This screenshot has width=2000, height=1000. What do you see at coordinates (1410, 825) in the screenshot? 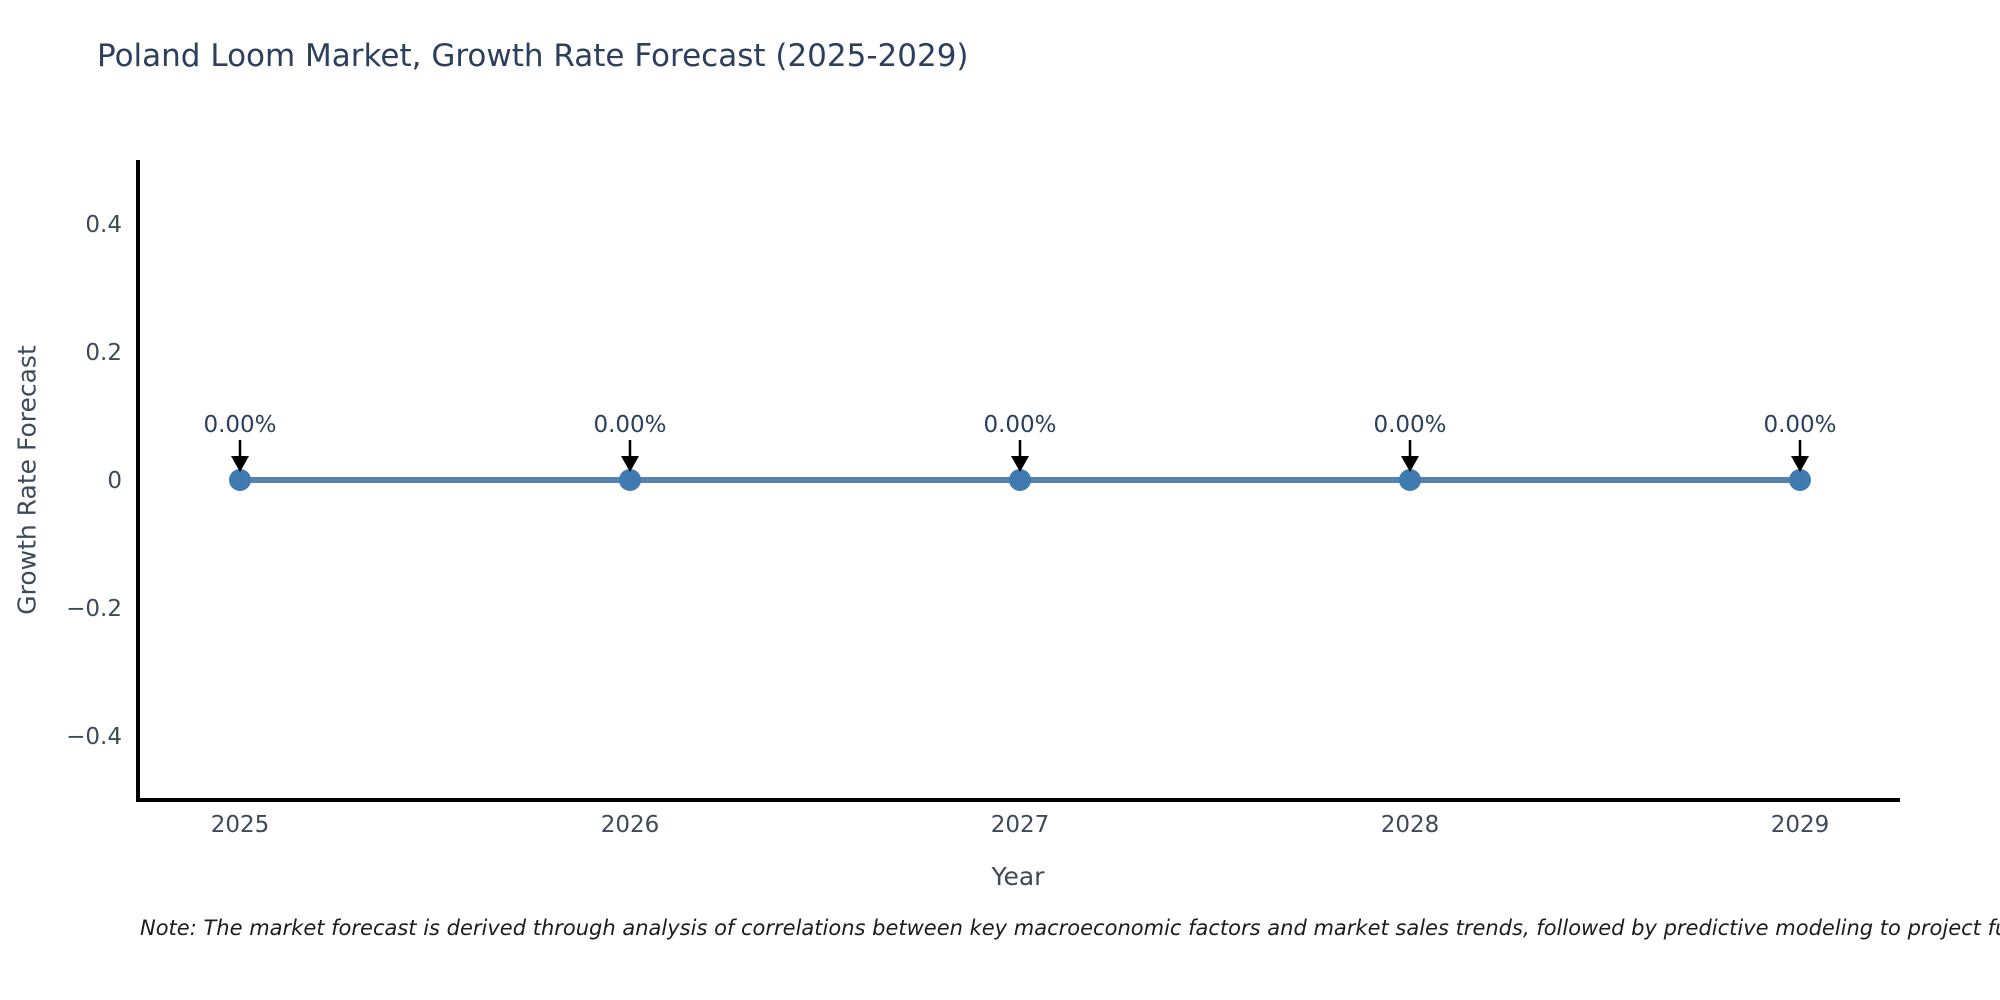
I see `x-tick-label: 2028` at bounding box center [1410, 825].